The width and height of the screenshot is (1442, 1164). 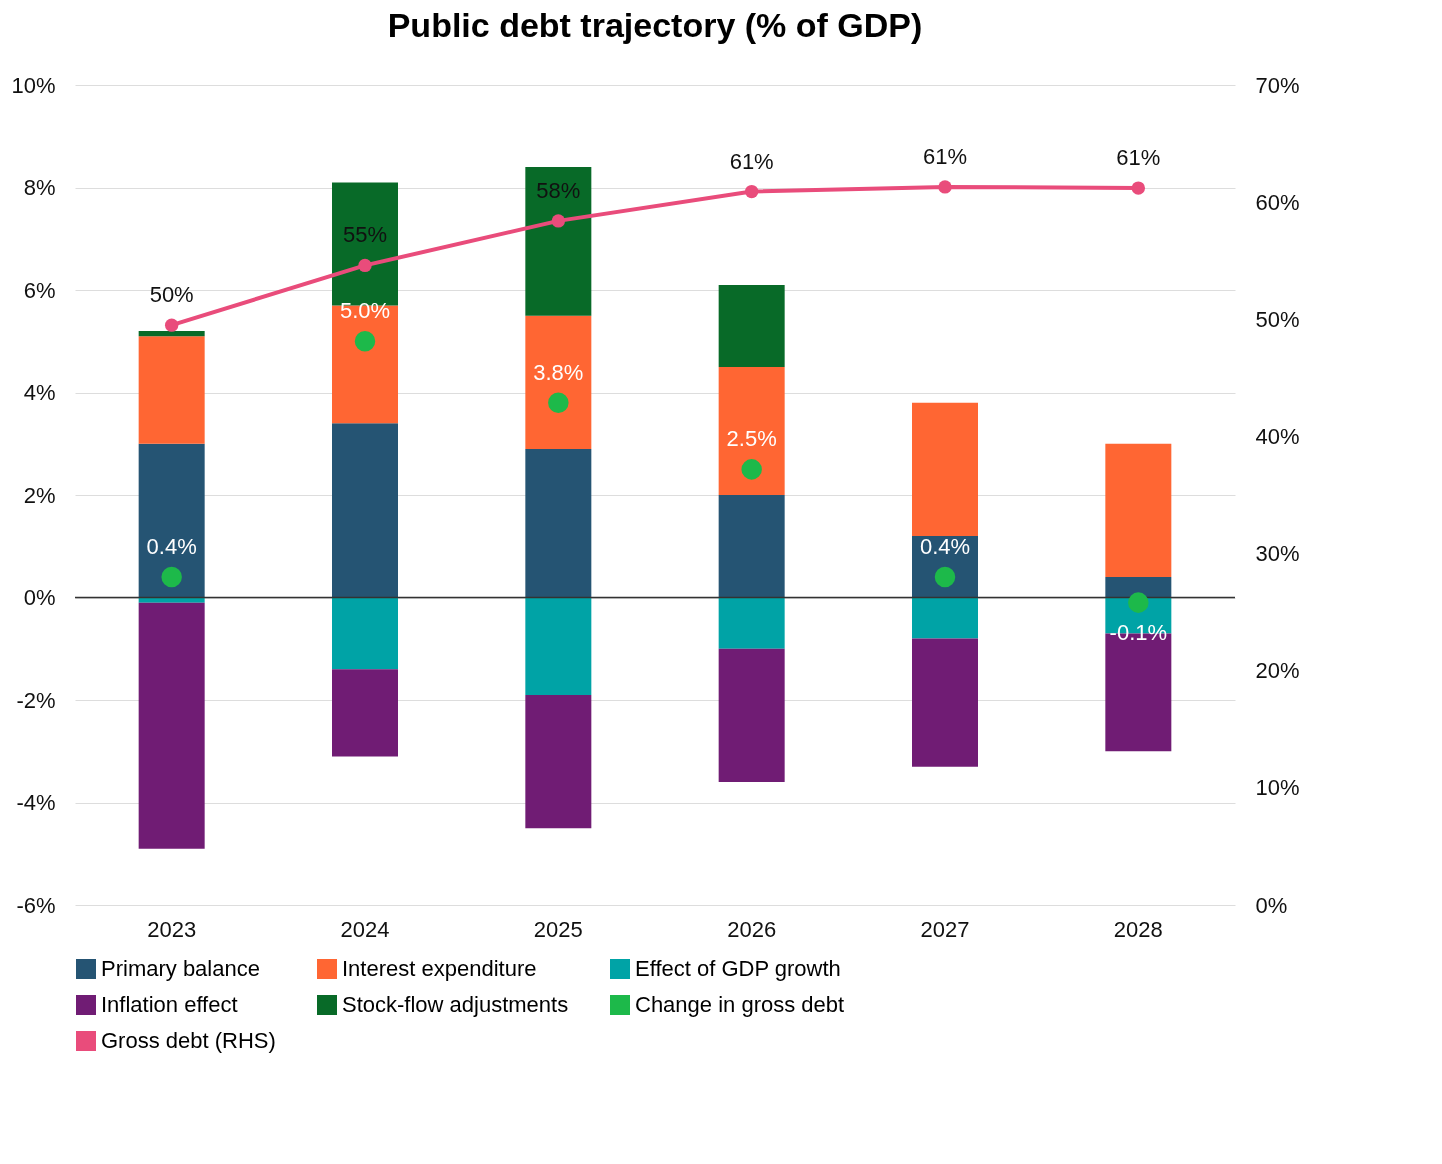 I want to click on y-tick-label: -6%, so click(x=36, y=905).